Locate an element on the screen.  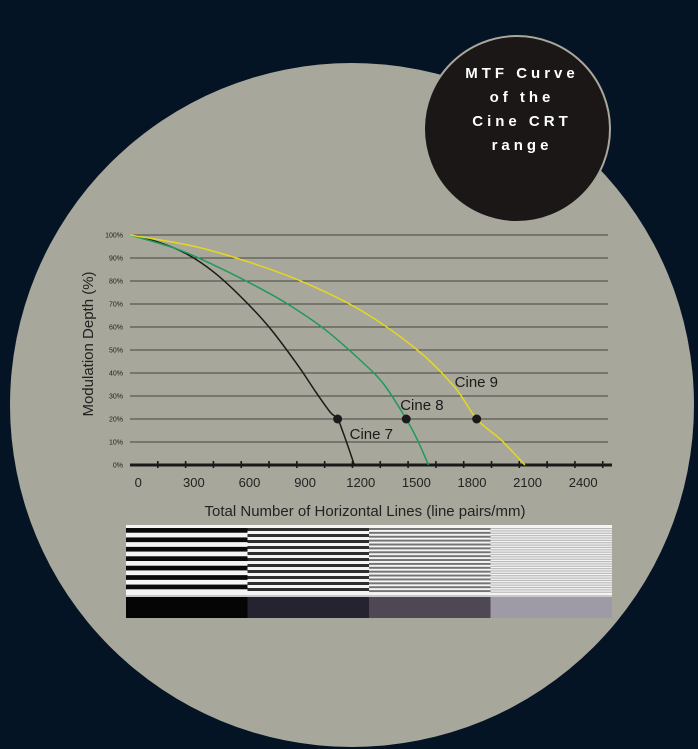
y-tick-label: 60% is located at coordinates (116, 328).